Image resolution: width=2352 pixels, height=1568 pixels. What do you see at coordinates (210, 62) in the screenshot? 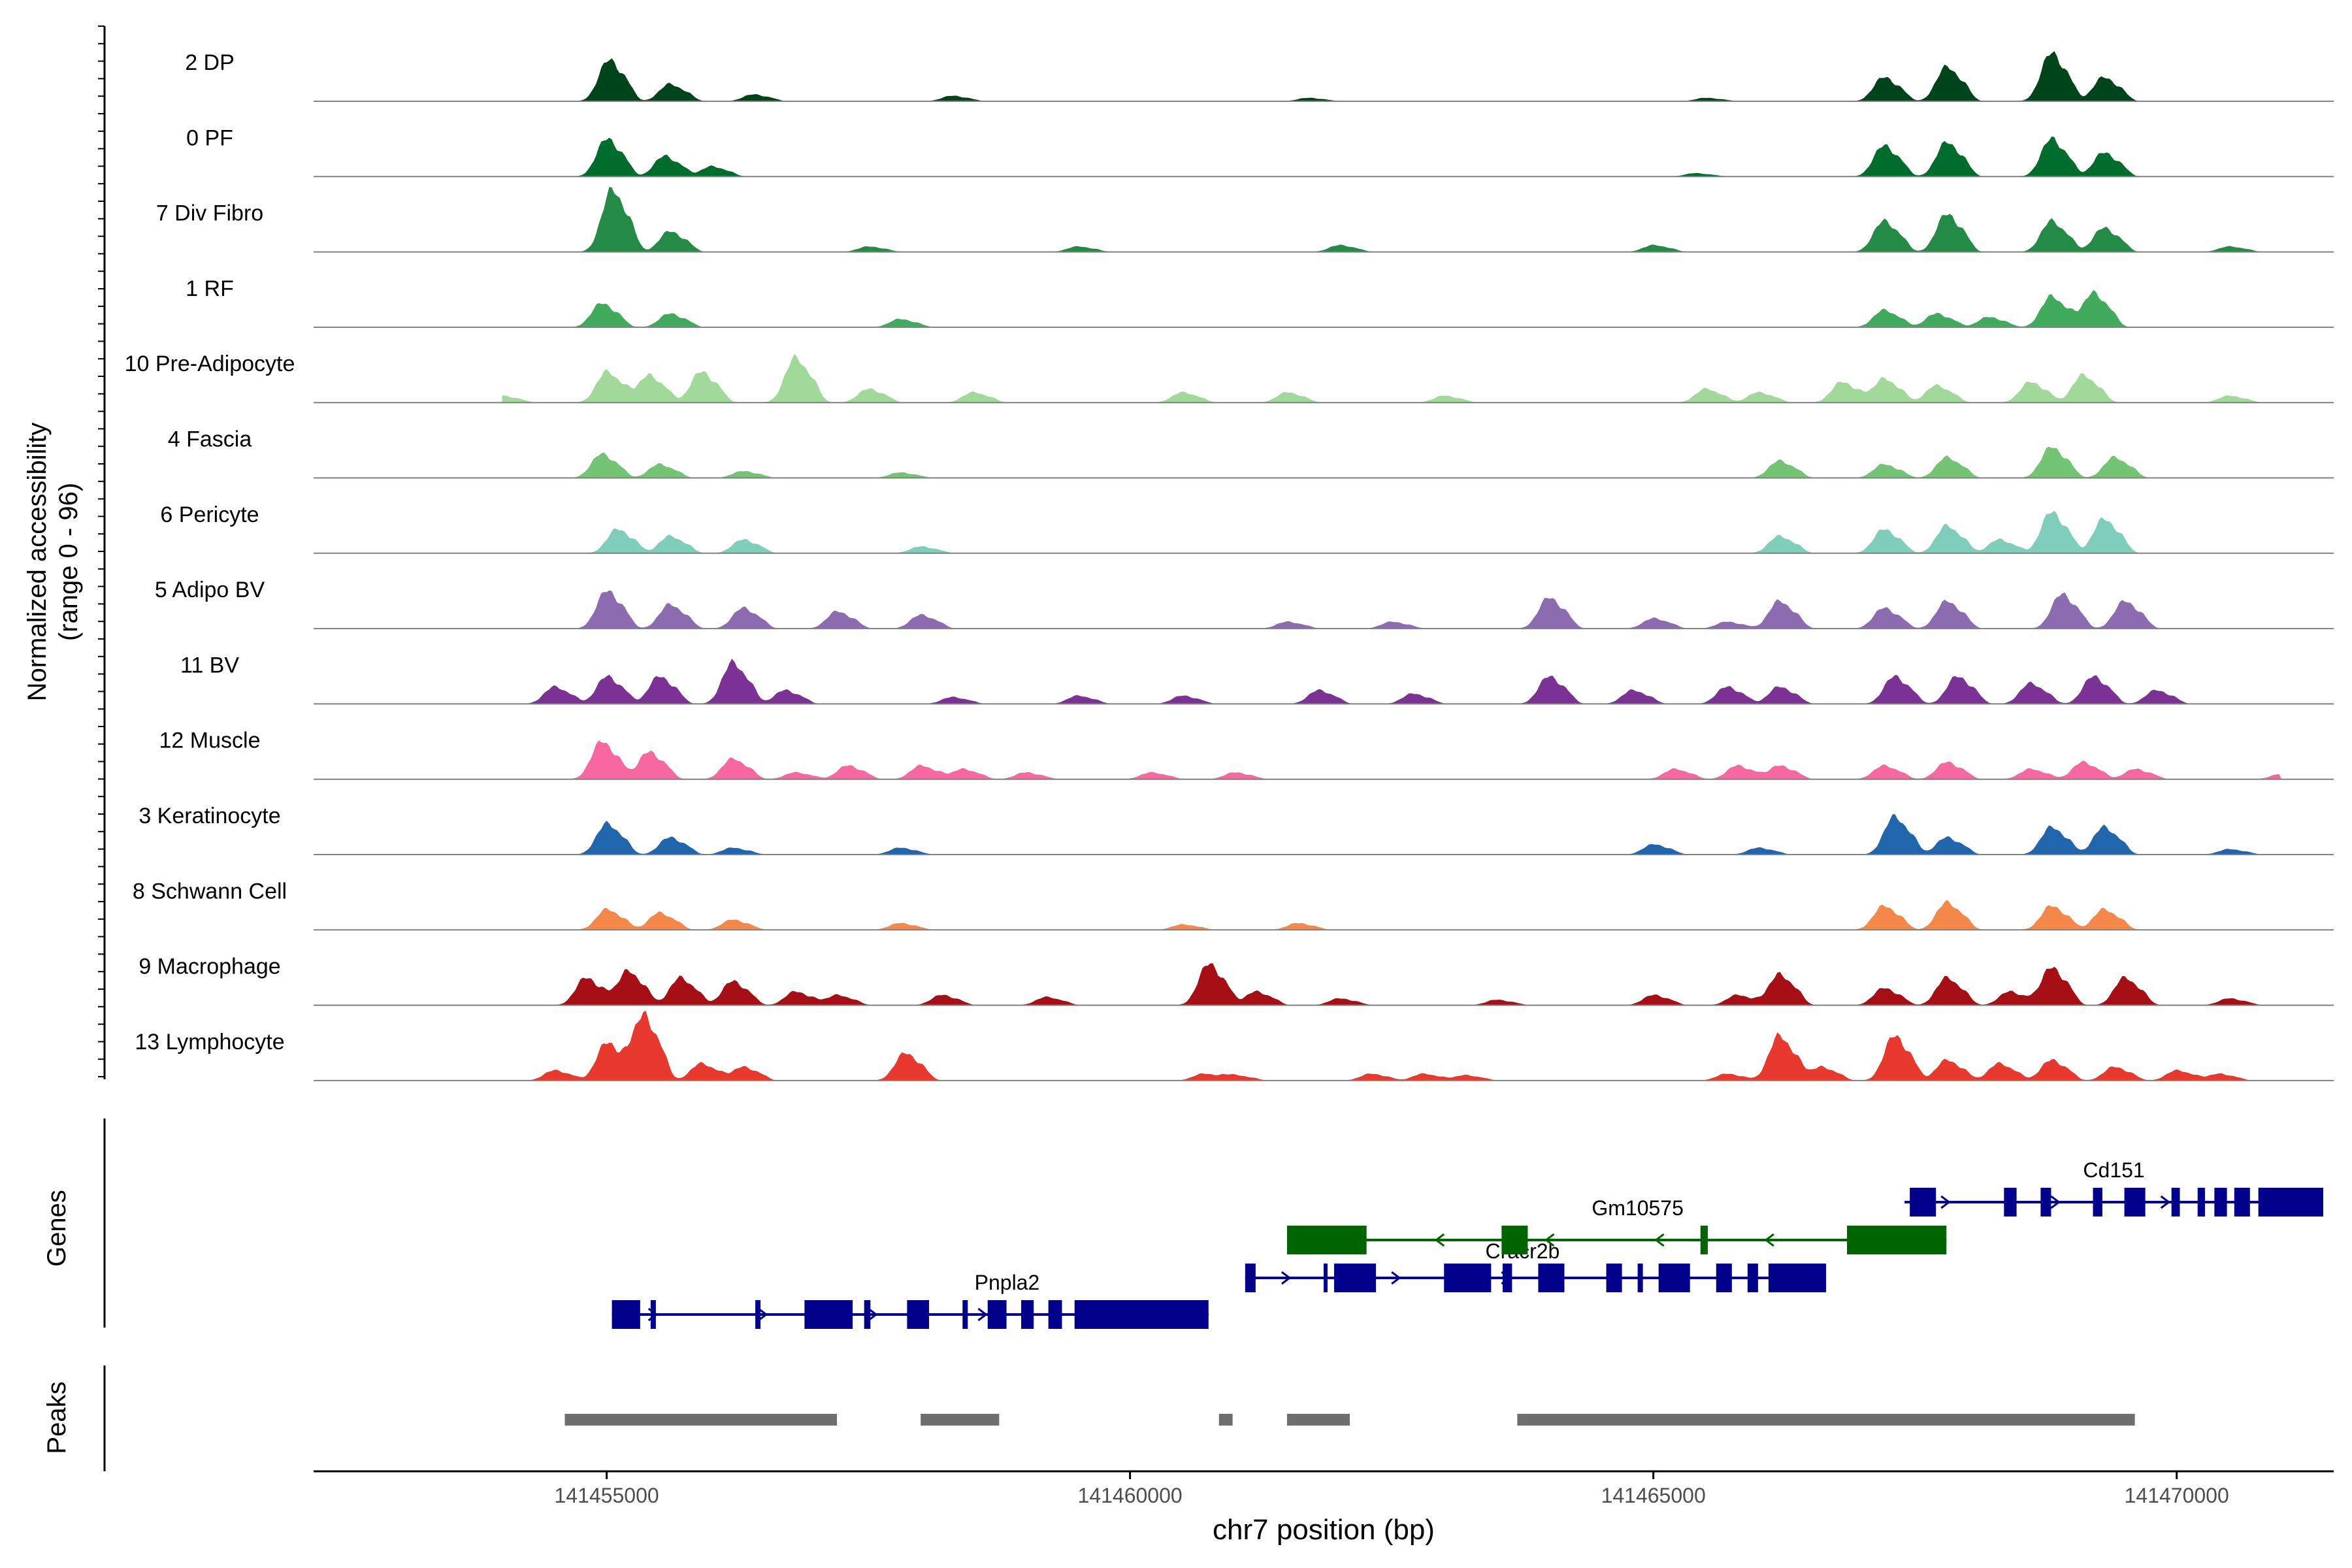
I see `track-label: 2 DP` at bounding box center [210, 62].